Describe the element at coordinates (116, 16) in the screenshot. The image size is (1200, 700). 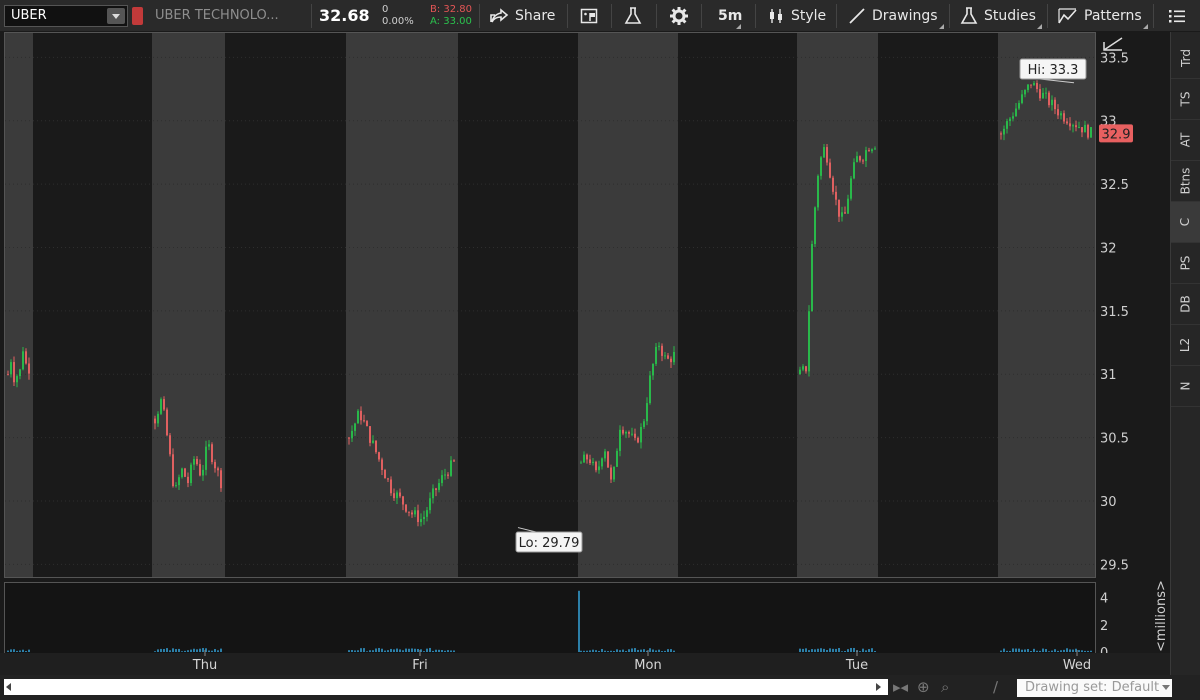
I see `symbol-dropdown-icon` at that location.